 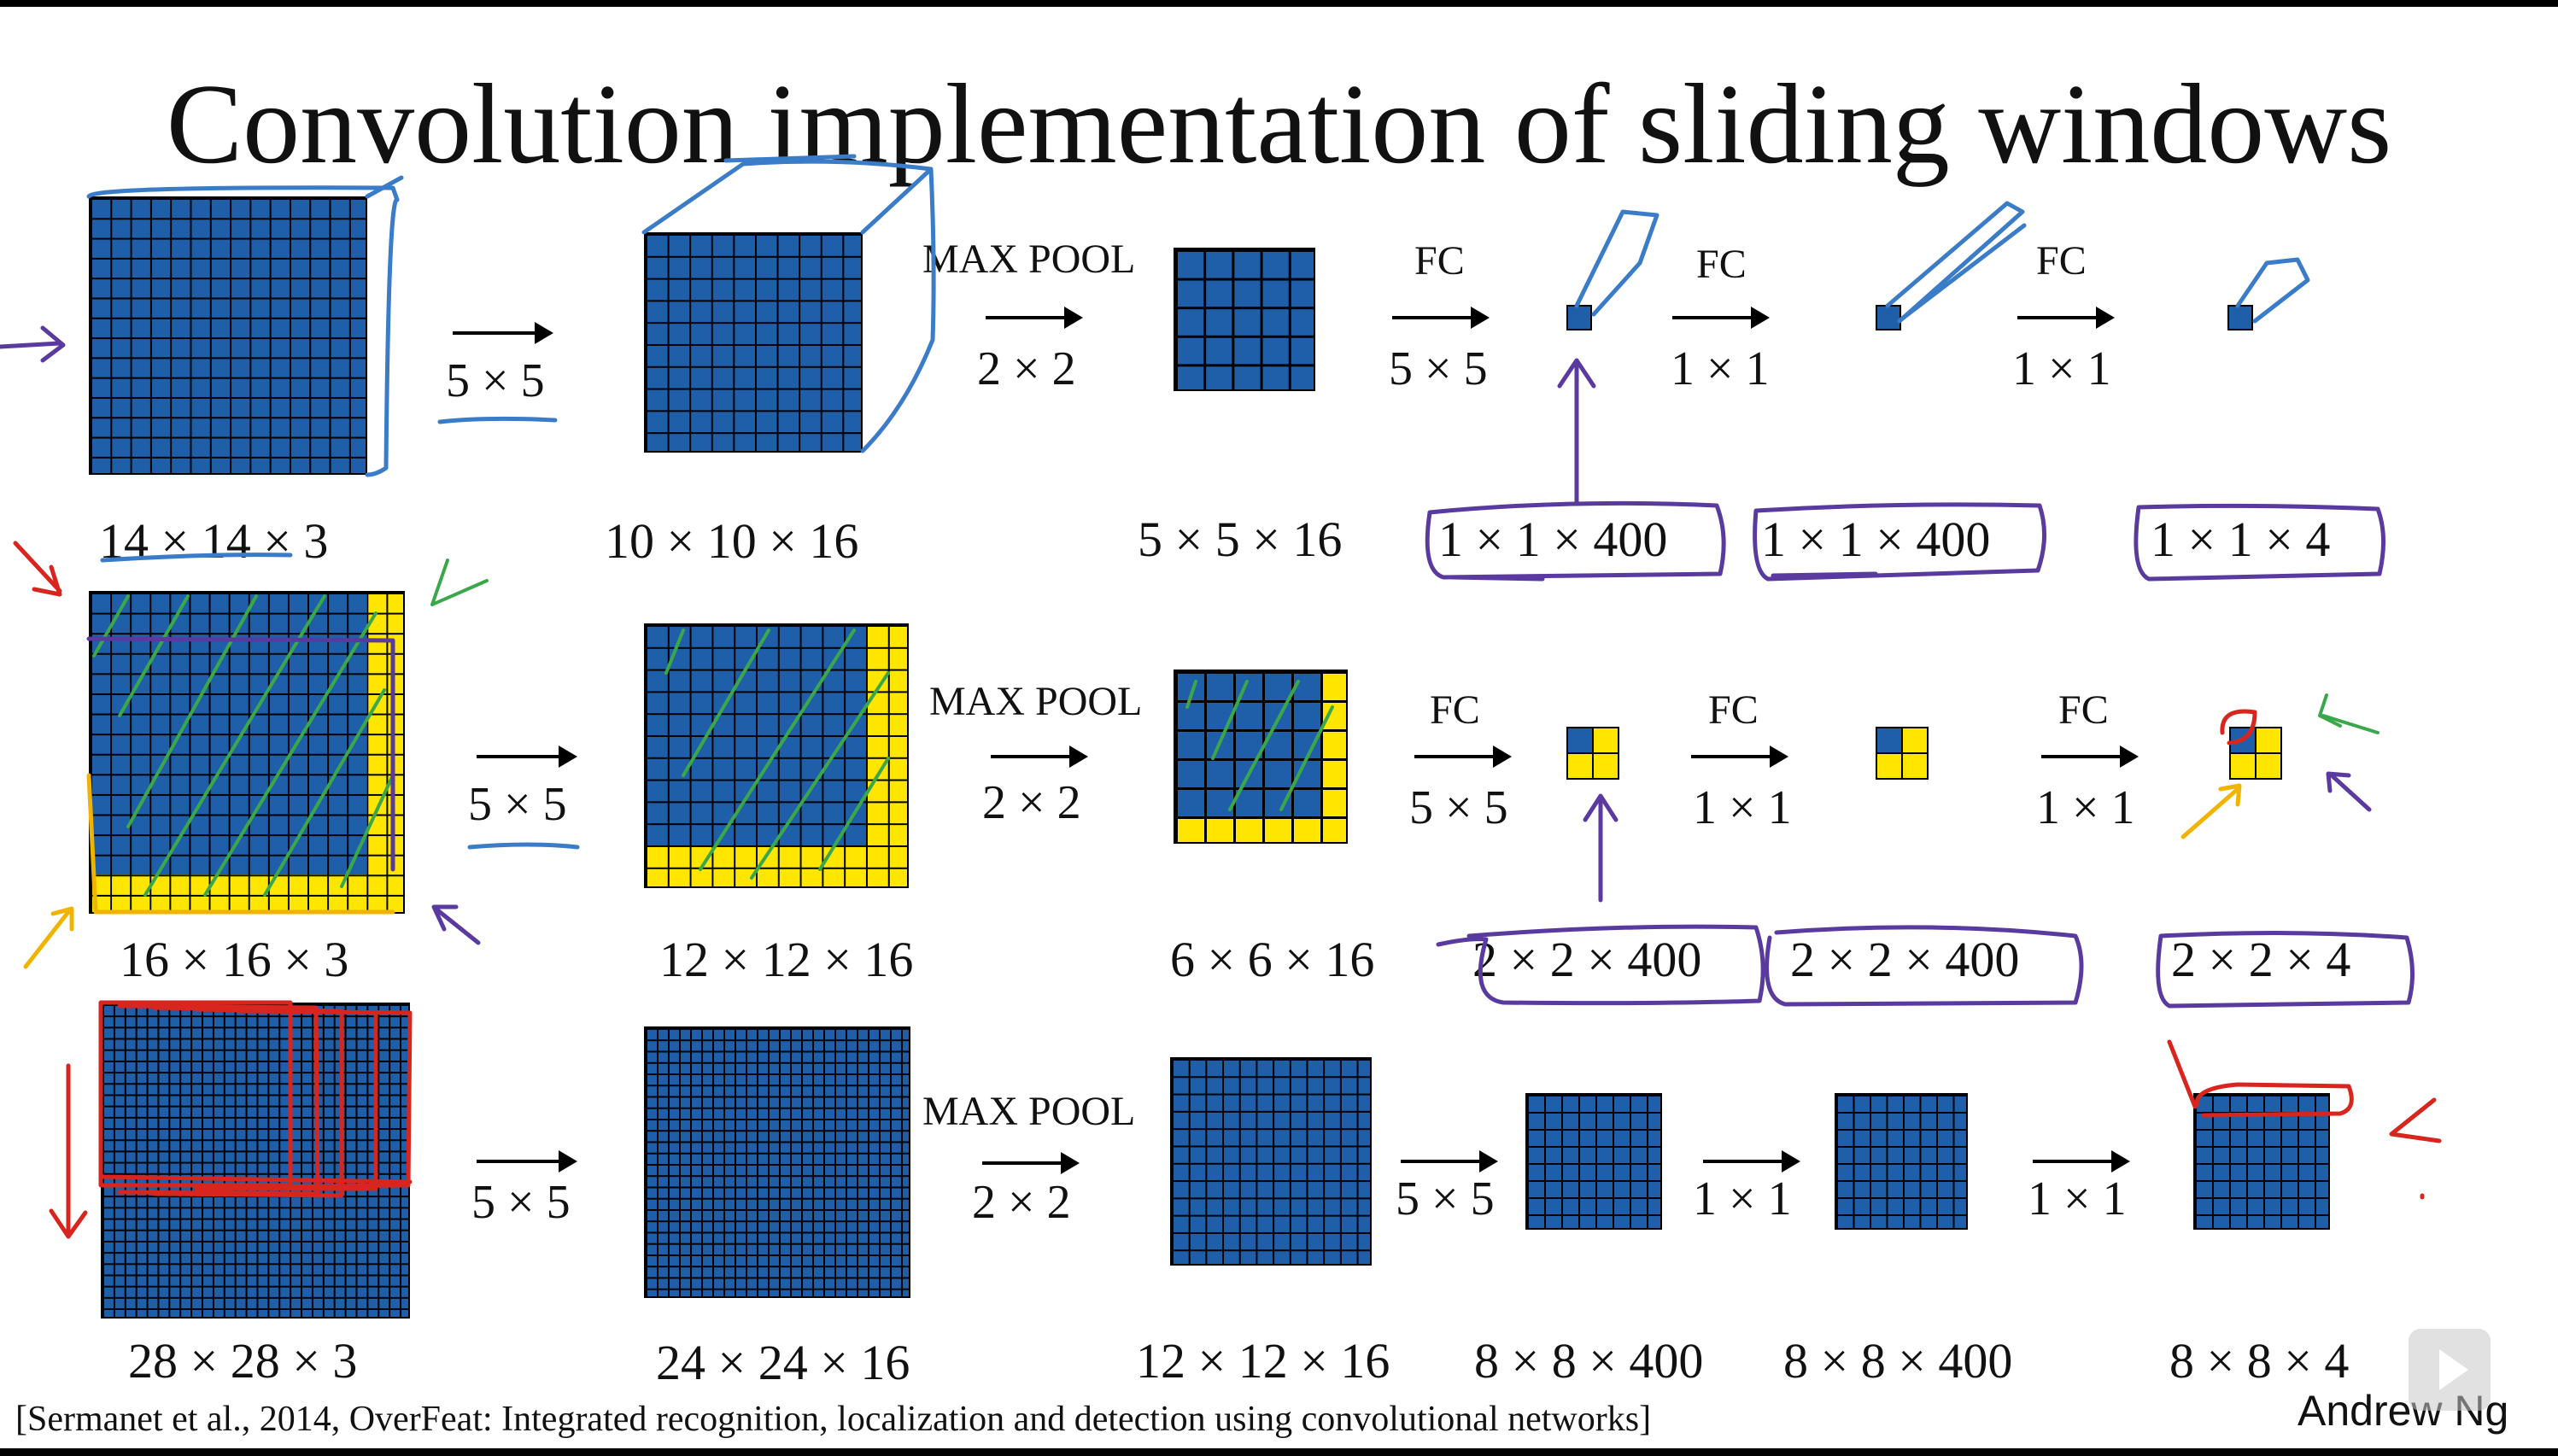 What do you see at coordinates (2085, 808) in the screenshot?
I see `r2-op5-kernel: 1 × 1` at bounding box center [2085, 808].